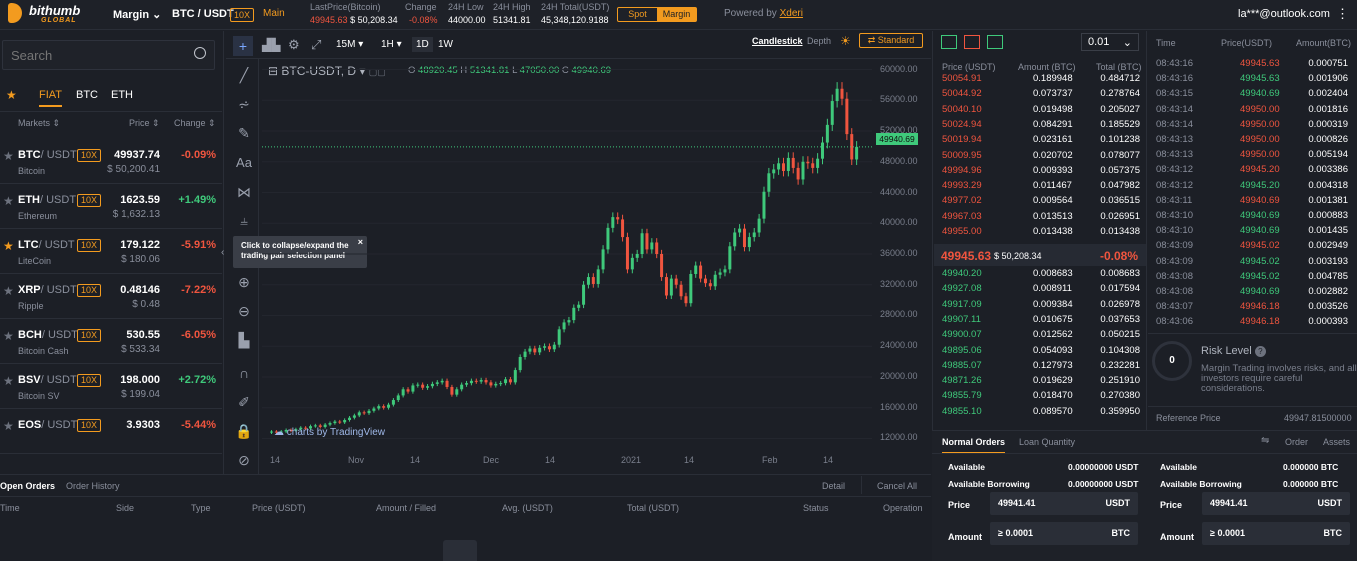 This screenshot has width=1357, height=561. What do you see at coordinates (845, 41) in the screenshot?
I see `theme-sun-icon: ☀` at bounding box center [845, 41].